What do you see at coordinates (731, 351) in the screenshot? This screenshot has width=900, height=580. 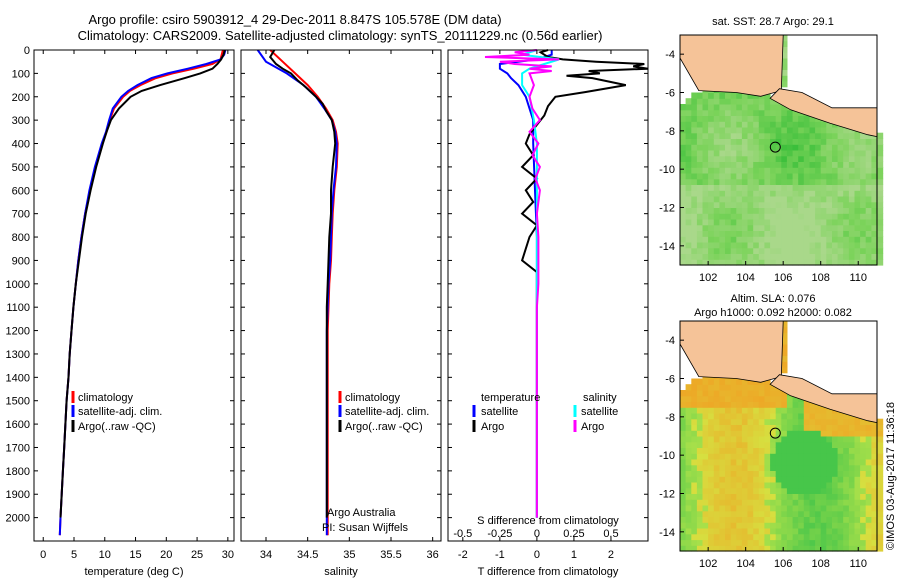 I see `sumatra-land` at bounding box center [731, 351].